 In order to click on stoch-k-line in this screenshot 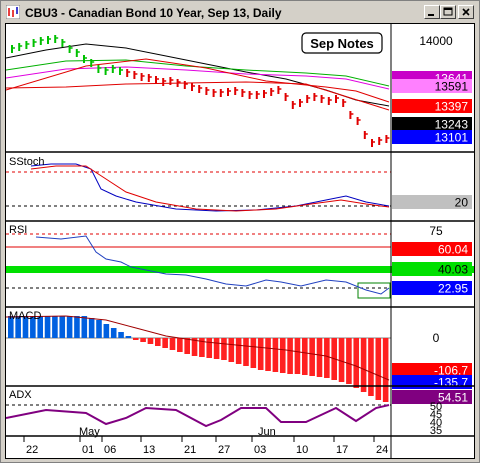, I will do `click(210, 187)`.